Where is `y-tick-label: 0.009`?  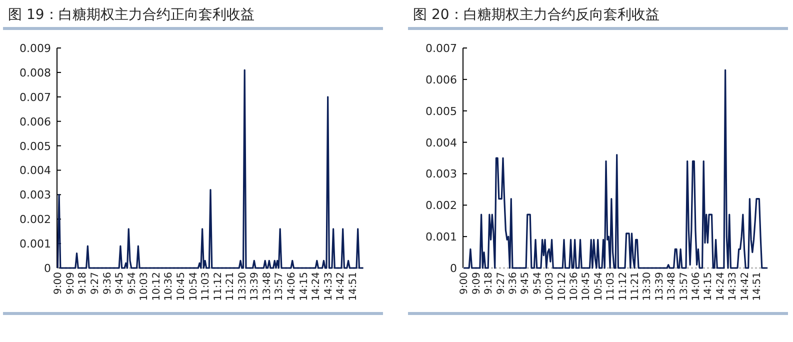
y-tick-label: 0.009 is located at coordinates (35, 48).